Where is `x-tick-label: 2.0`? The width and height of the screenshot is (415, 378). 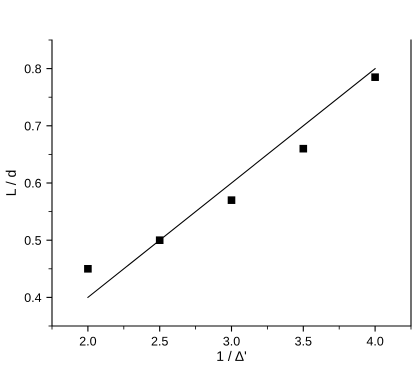
x-tick-label: 2.0 is located at coordinates (88, 341).